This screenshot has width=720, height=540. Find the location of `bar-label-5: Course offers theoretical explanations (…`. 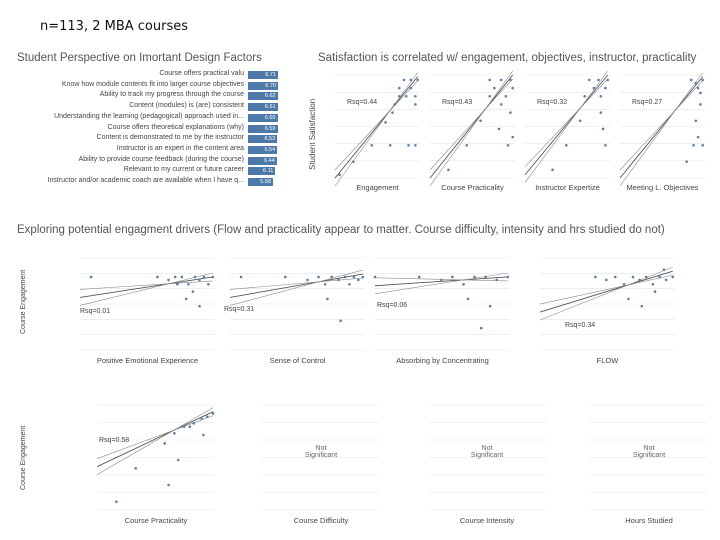

bar-label-5: Course offers theoretical explanations (… is located at coordinates (175, 127).